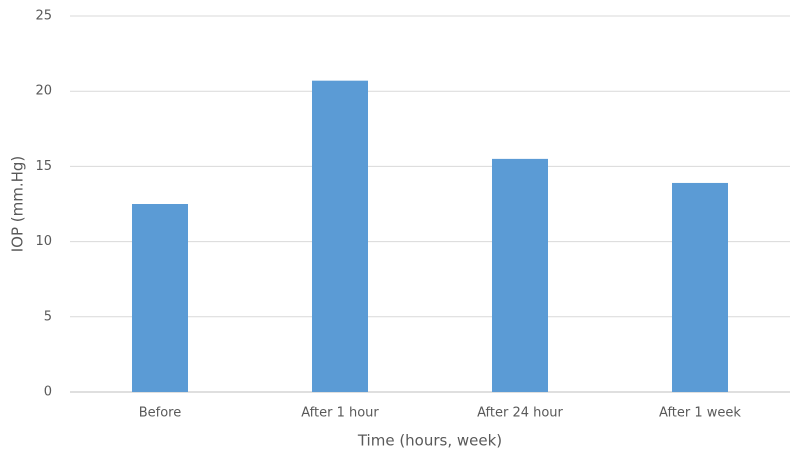 This screenshot has width=800, height=463. What do you see at coordinates (160, 413) in the screenshot?
I see `x-tick-label: Before` at bounding box center [160, 413].